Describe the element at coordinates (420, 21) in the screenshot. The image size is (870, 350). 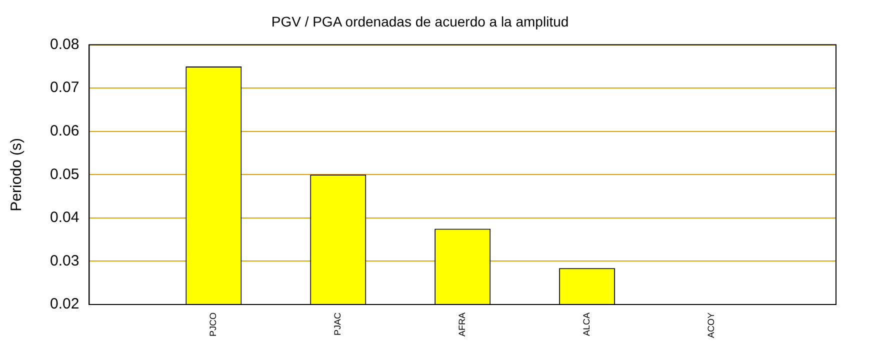
I see `chart-title: PGV / PGA ordenadas de acuerdo a la amplitud` at that location.